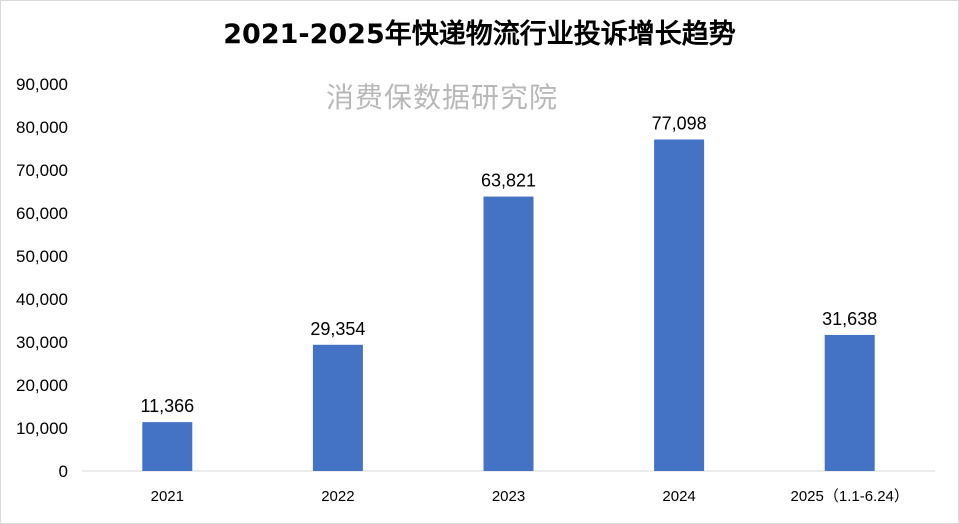 The width and height of the screenshot is (959, 524). I want to click on data-label: 29,354, so click(337, 329).